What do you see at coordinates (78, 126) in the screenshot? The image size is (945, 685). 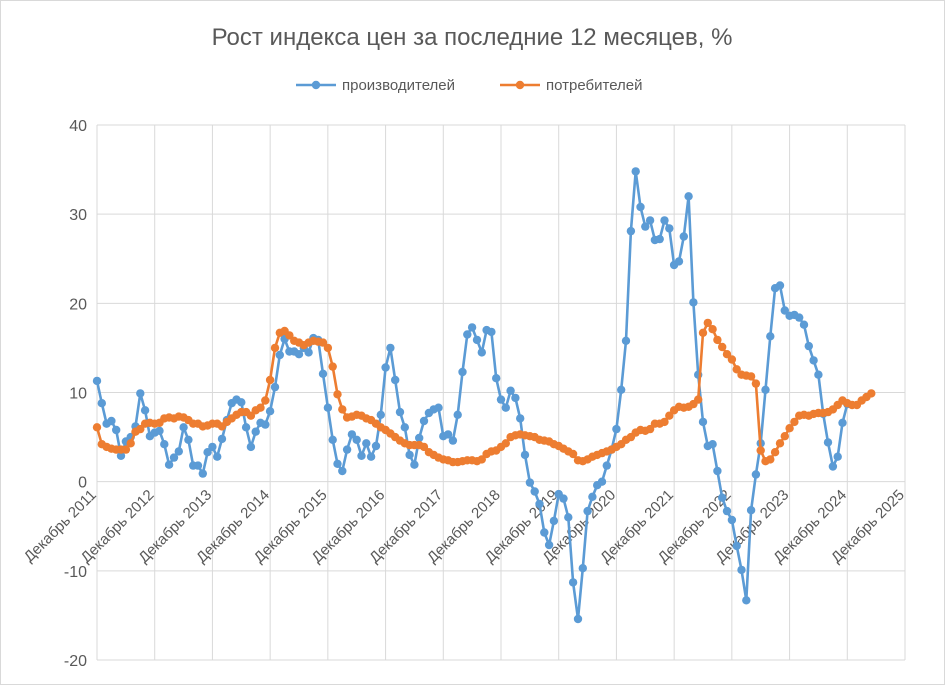 I see `y-tick-label: 40` at bounding box center [78, 126].